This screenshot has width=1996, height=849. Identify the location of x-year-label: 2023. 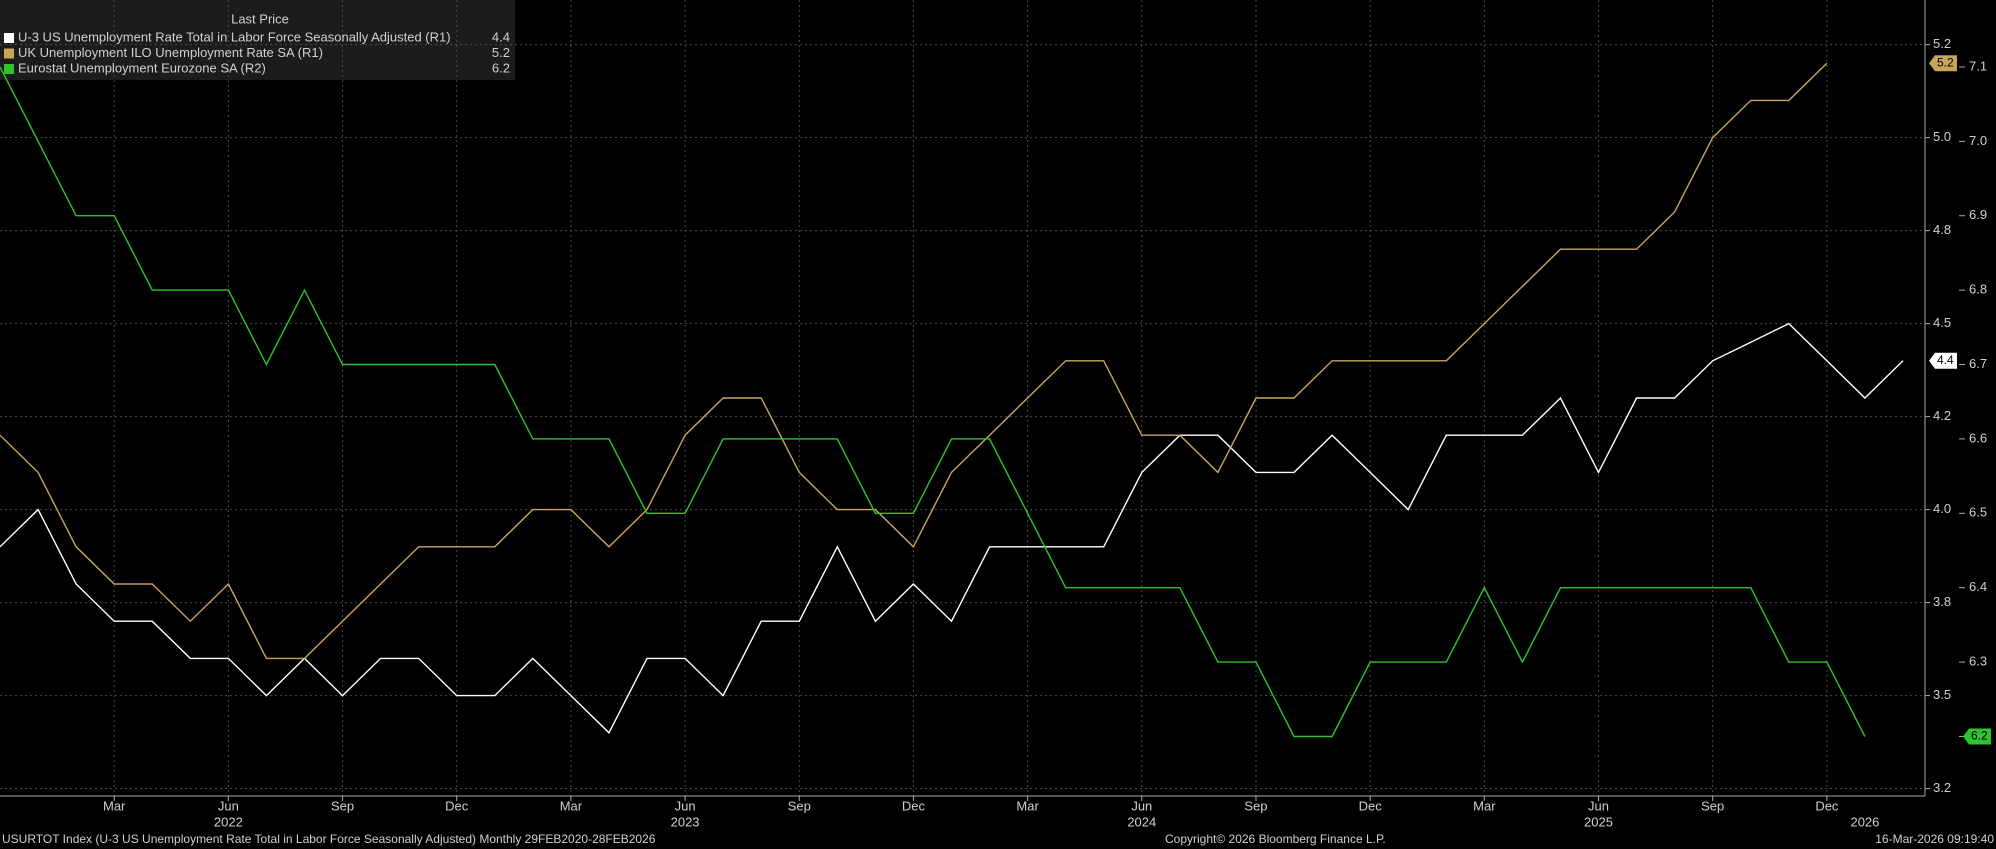
(685, 821).